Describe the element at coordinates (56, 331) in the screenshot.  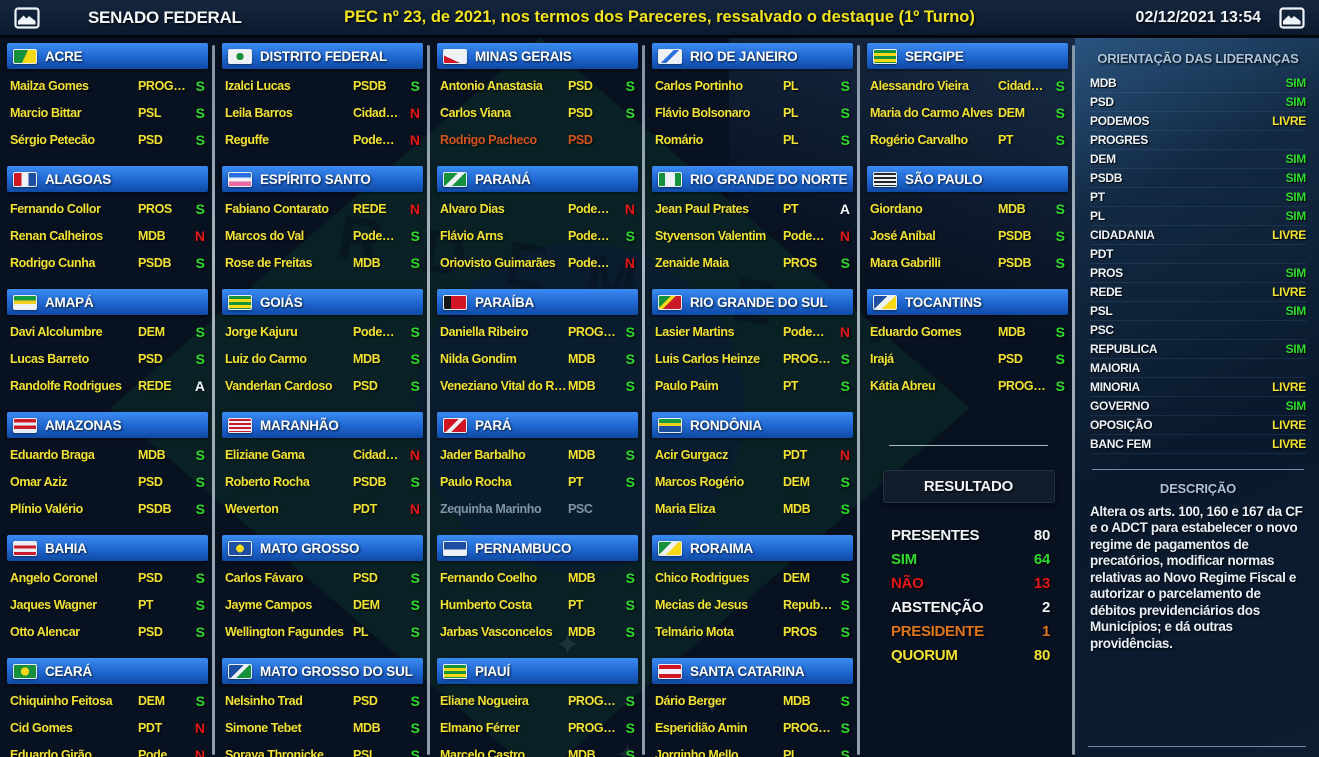
I see `senator-name: Davi Alcolumbre` at that location.